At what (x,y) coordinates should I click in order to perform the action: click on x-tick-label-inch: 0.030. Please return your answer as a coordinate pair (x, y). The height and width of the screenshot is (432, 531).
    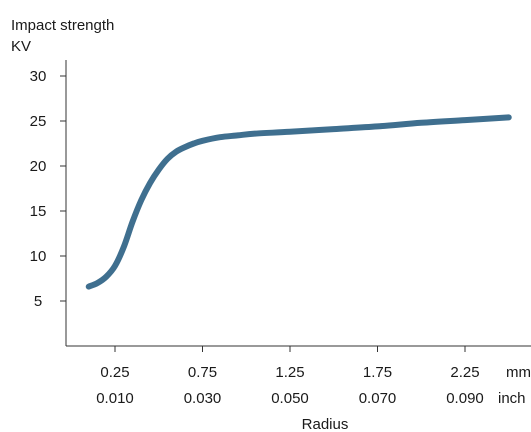
    Looking at the image, I should click on (203, 398).